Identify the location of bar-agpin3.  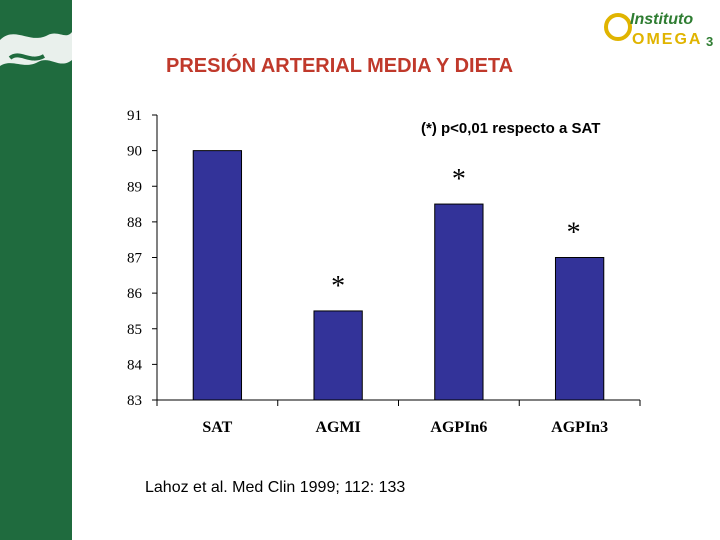
(579, 329).